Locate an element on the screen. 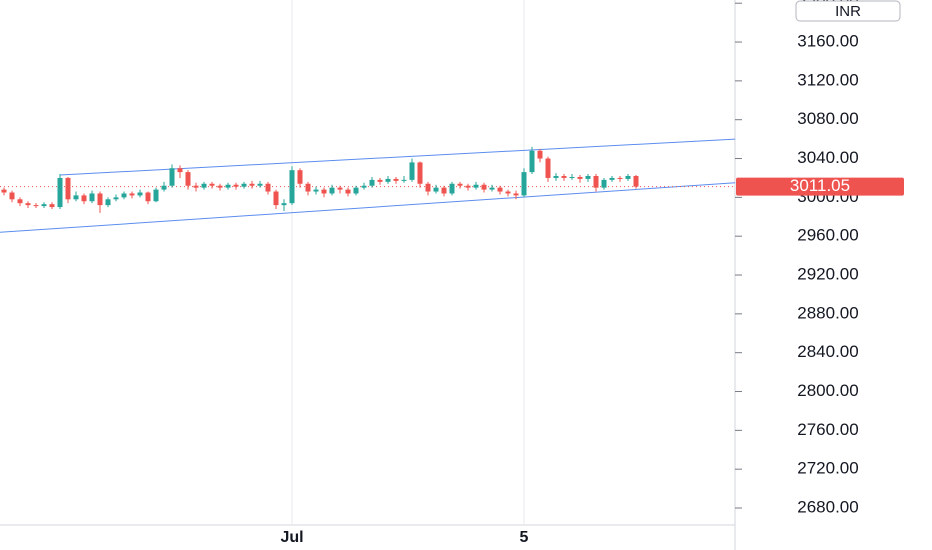 The image size is (932, 550). y-tick-label: 2840.00 is located at coordinates (827, 351).